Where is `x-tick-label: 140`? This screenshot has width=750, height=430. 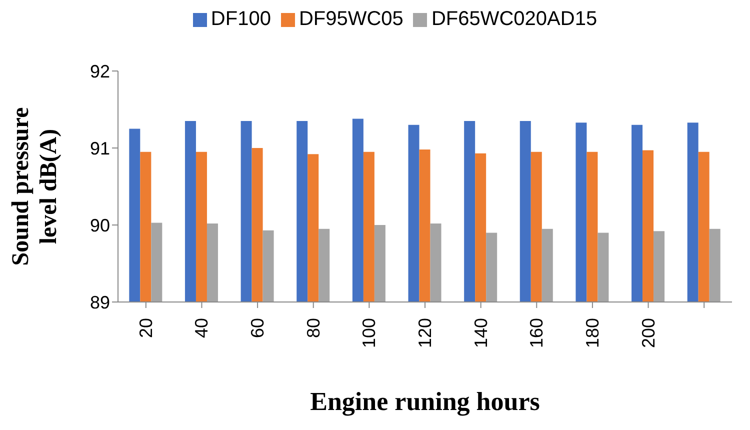 x-tick-label: 140 is located at coordinates (480, 333).